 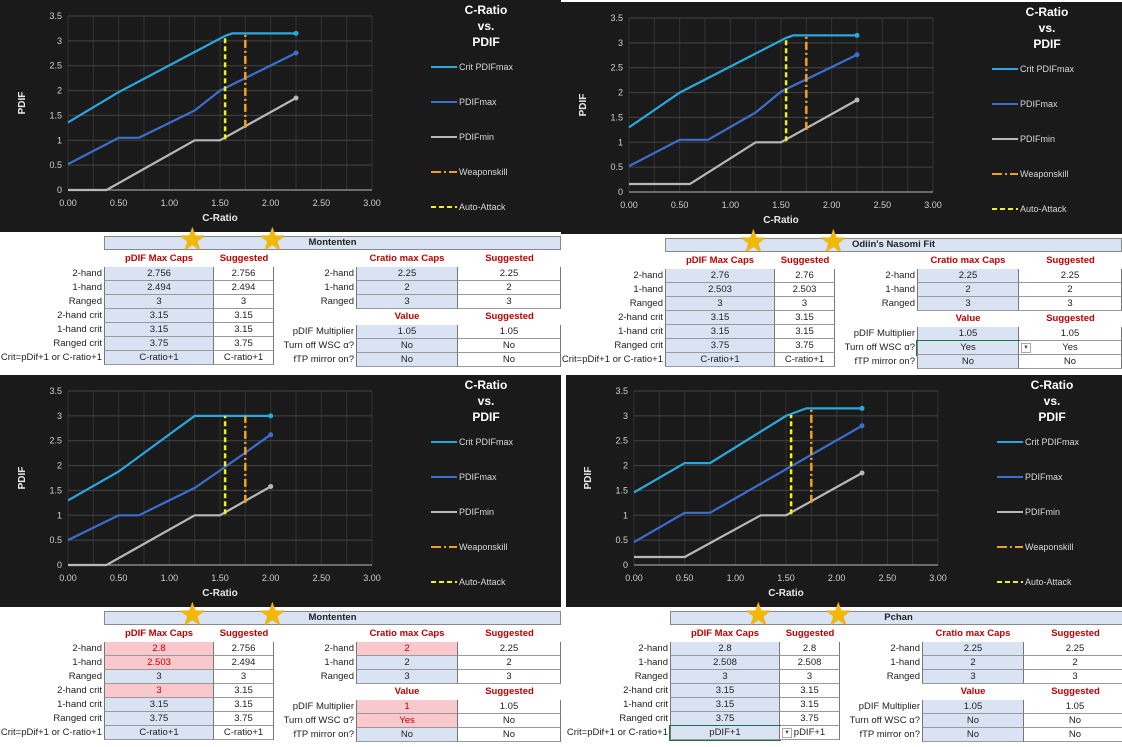 I want to click on x-tick-label: 2.00, so click(x=837, y=578).